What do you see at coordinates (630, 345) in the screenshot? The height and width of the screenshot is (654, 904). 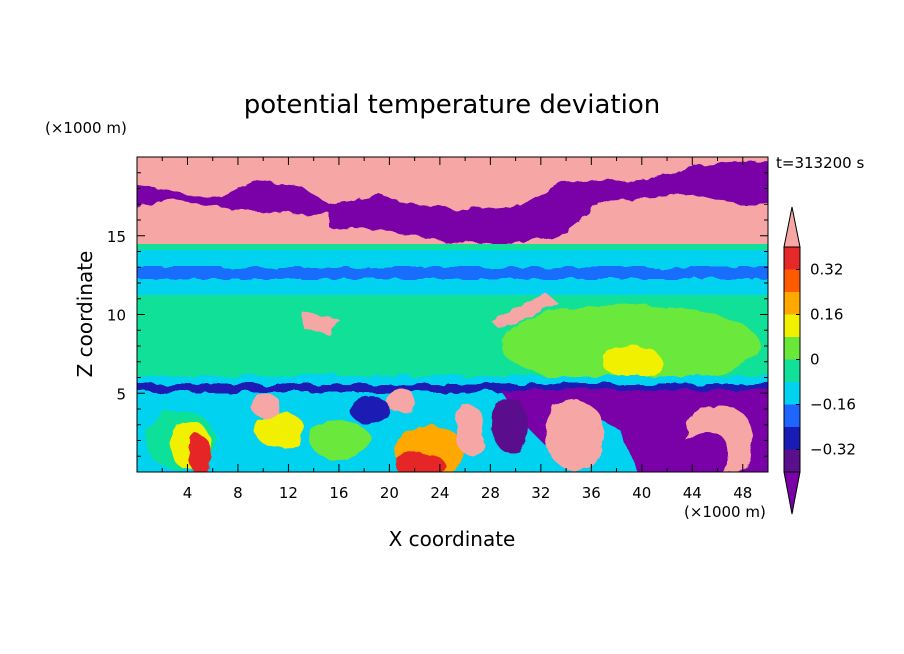 I see `warm-anomaly` at bounding box center [630, 345].